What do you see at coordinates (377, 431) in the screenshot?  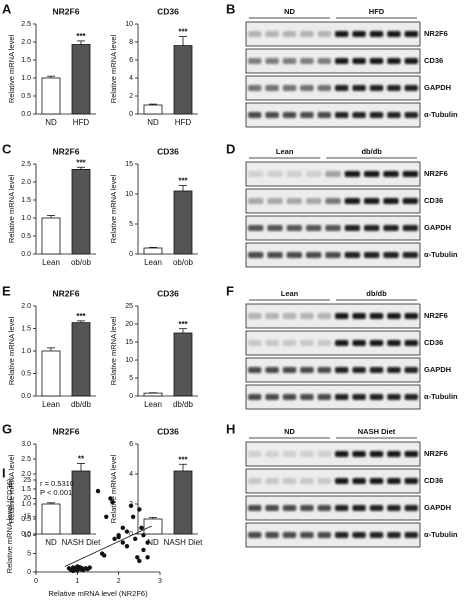 I see `group-label: NASH Diet` at bounding box center [377, 431].